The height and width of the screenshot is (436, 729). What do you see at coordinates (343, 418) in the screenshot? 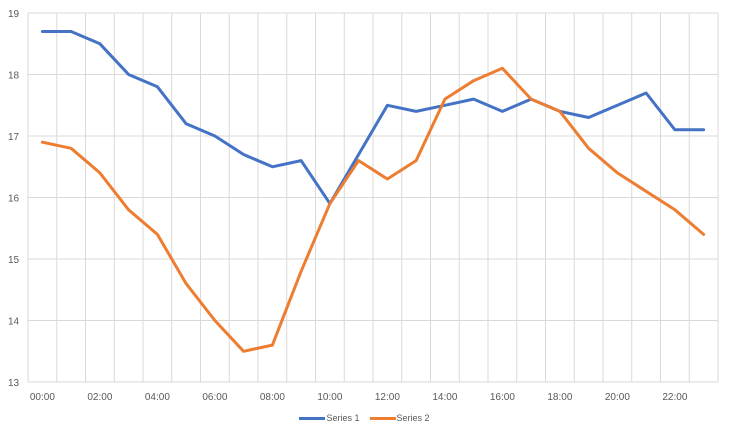
I see `legend-label: Series 1` at bounding box center [343, 418].